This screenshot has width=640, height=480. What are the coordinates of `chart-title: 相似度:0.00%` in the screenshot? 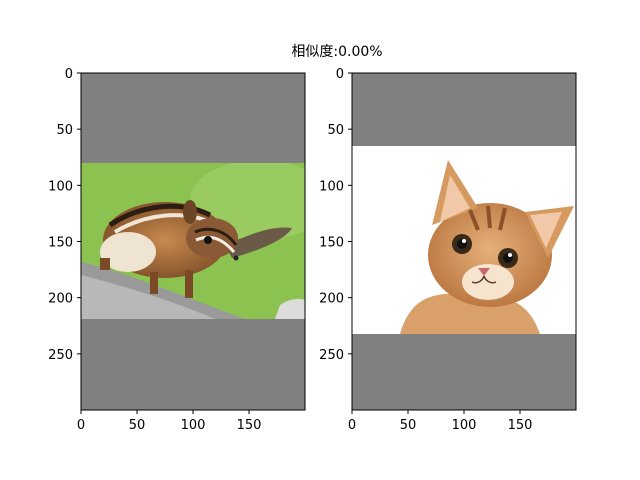 It's located at (336, 52).